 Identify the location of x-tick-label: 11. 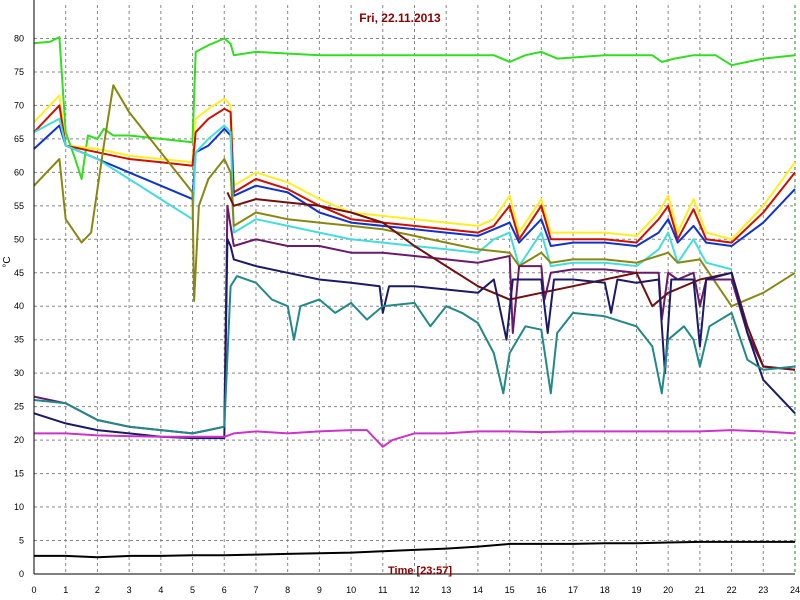
(382, 590).